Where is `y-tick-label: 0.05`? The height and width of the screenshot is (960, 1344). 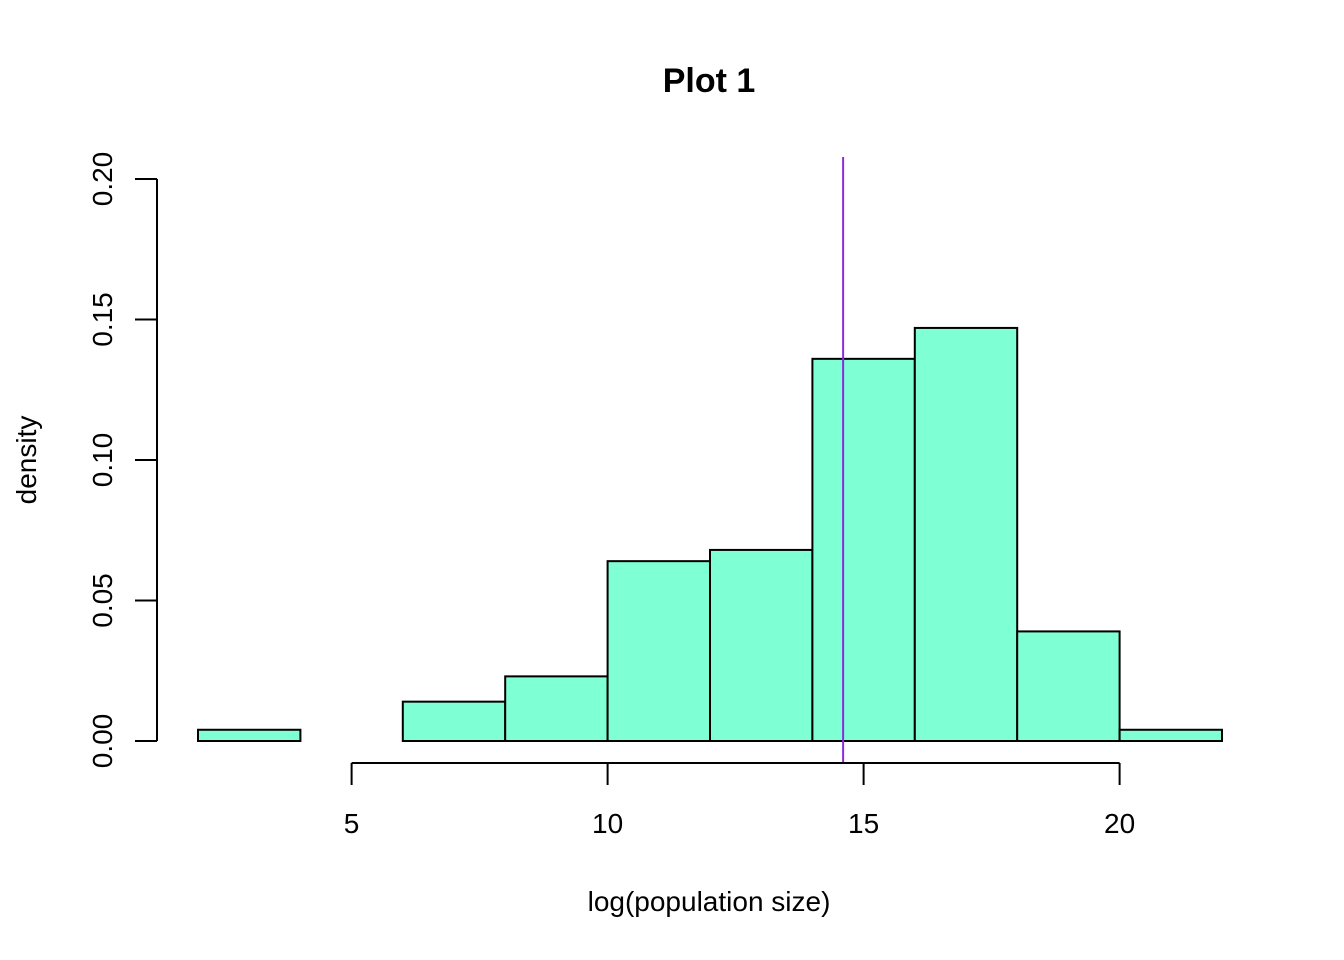 y-tick-label: 0.05 is located at coordinates (102, 600).